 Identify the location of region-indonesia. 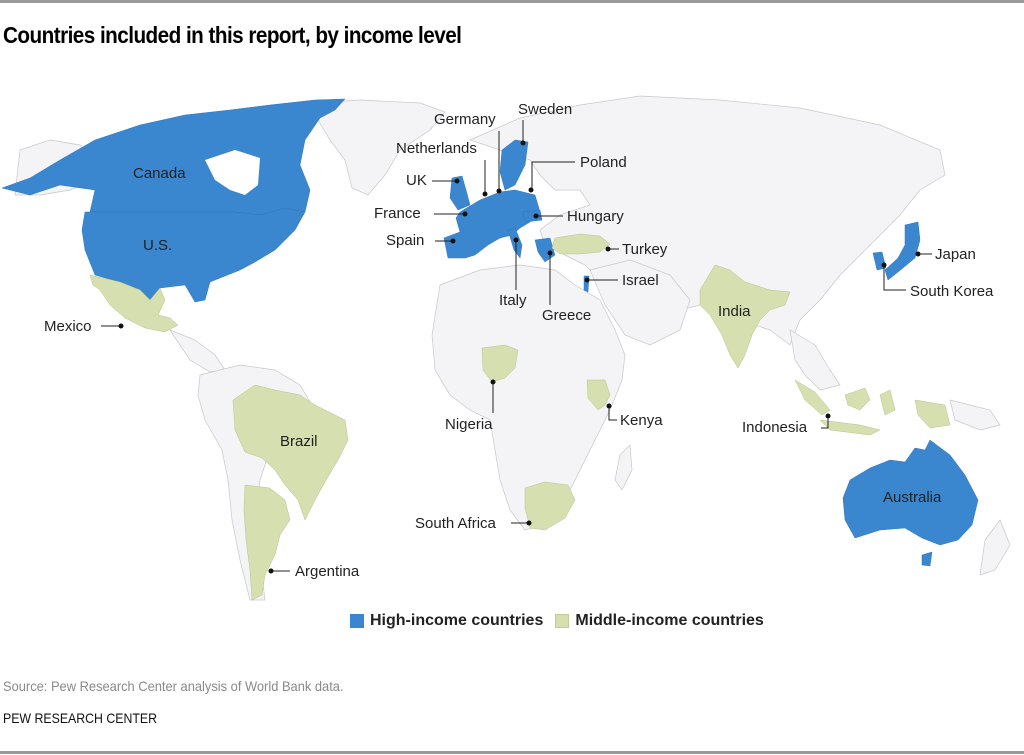
(812, 397).